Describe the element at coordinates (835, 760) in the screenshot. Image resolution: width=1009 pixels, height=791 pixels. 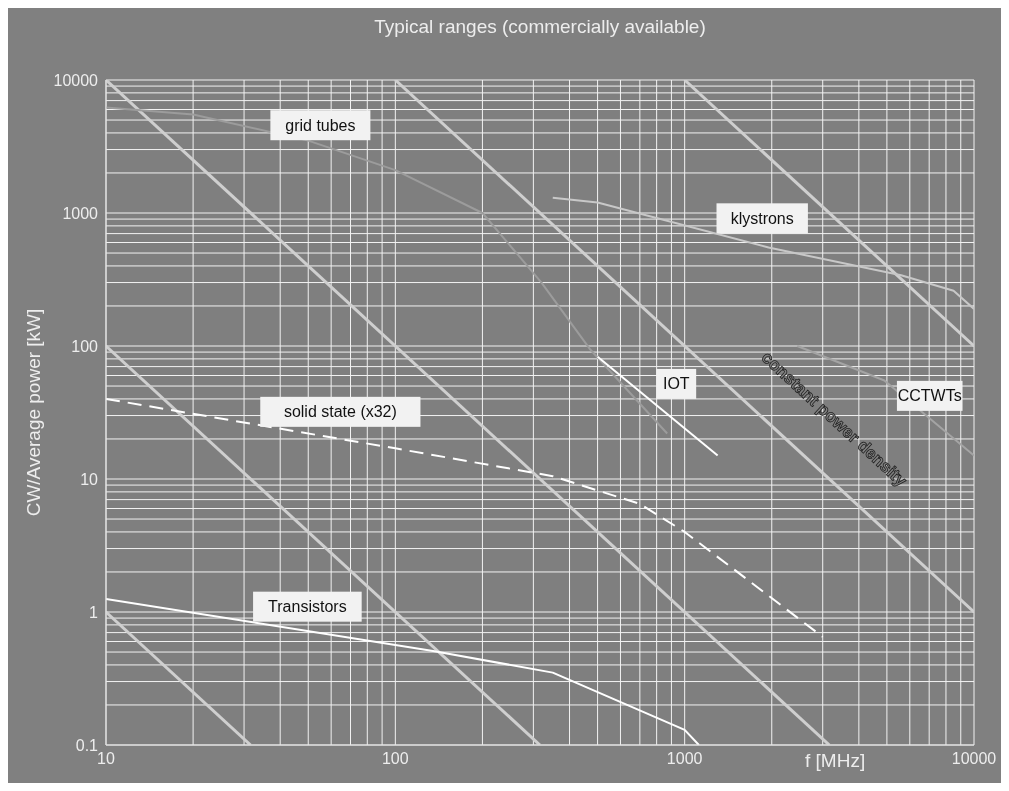
I see `x-axis-title: f [MHz]` at that location.